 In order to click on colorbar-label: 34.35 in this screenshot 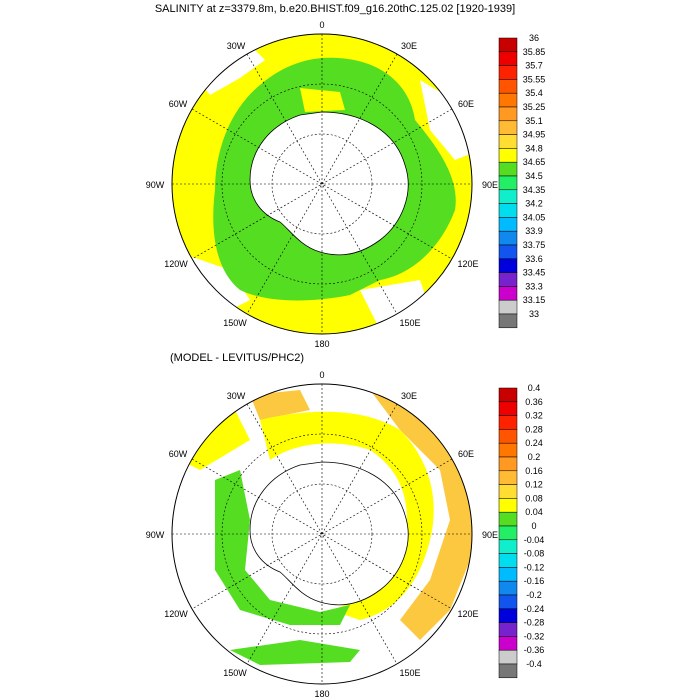, I will do `click(534, 190)`.